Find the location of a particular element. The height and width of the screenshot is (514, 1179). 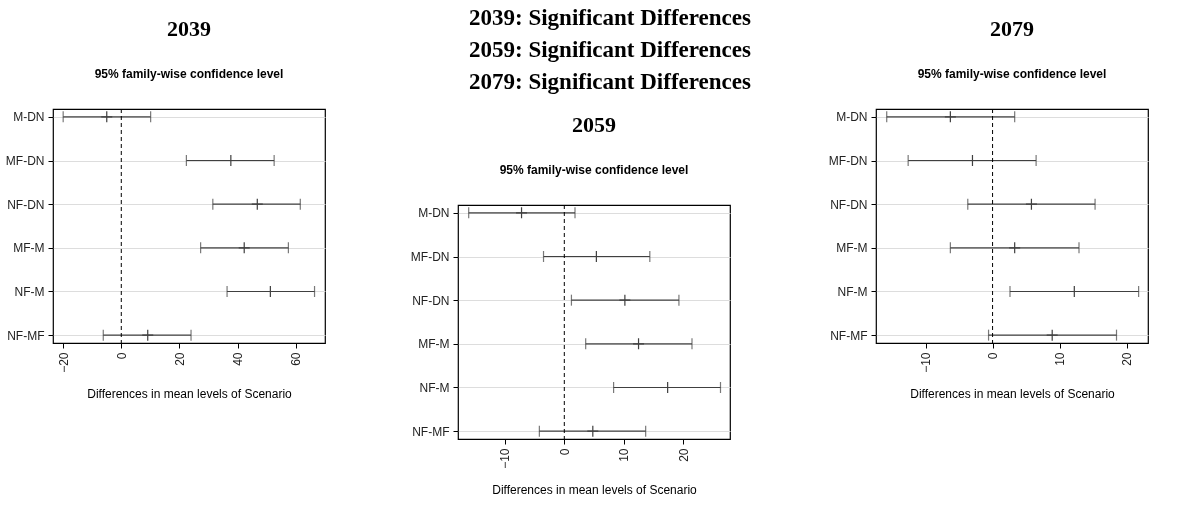

x-tick-label: 40 is located at coordinates (238, 359).